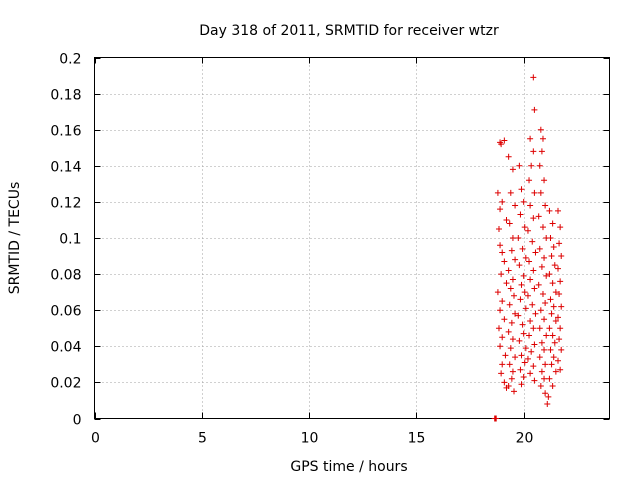 The width and height of the screenshot is (640, 480). Describe the element at coordinates (15, 238) in the screenshot. I see `y-axis-title: SRMTID / TECUs` at that location.